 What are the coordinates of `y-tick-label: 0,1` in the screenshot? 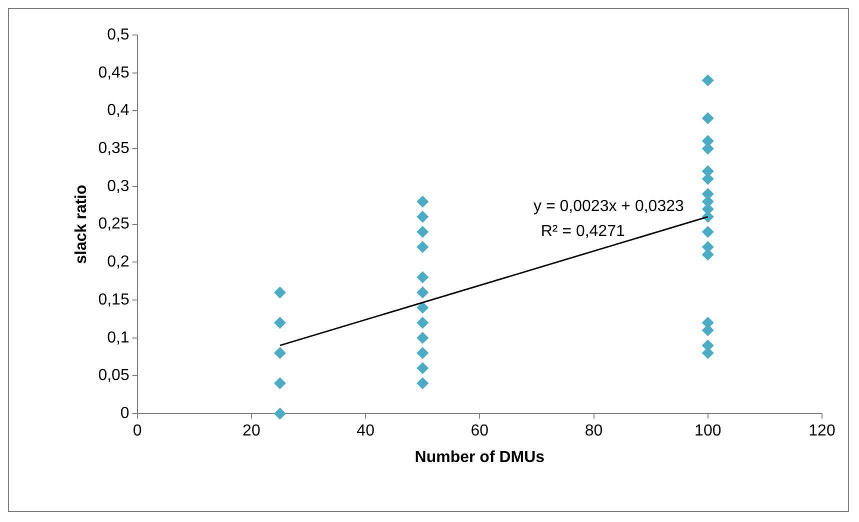 It's located at (118, 337).